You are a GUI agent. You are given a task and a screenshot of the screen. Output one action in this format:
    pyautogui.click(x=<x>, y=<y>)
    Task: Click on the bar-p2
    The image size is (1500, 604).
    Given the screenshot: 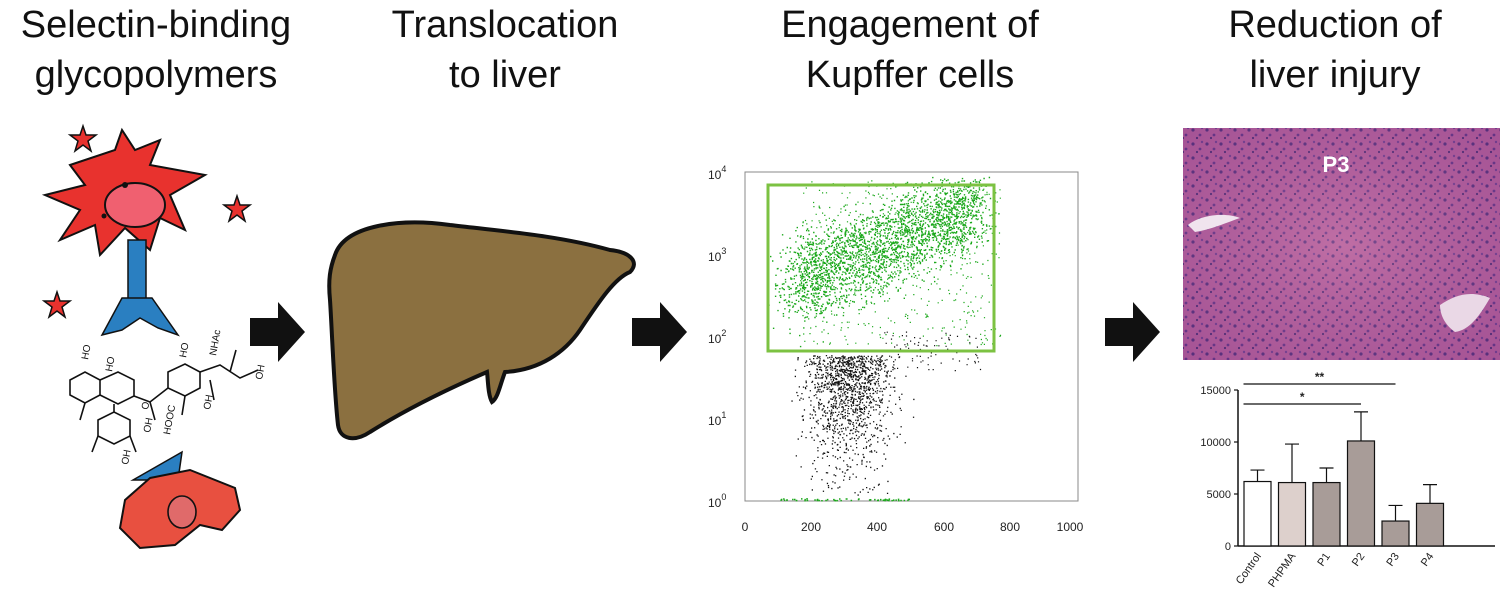 What is the action you would take?
    pyautogui.click(x=1361, y=493)
    